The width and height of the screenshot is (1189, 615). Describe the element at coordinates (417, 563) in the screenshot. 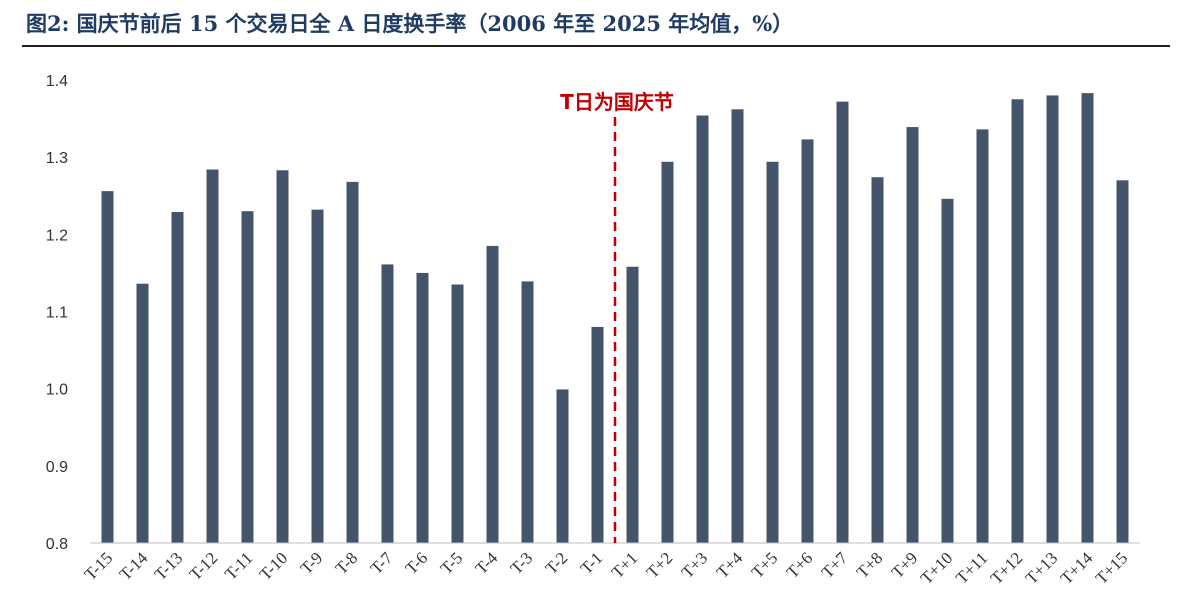

I see `x-tick-label: T-6` at that location.